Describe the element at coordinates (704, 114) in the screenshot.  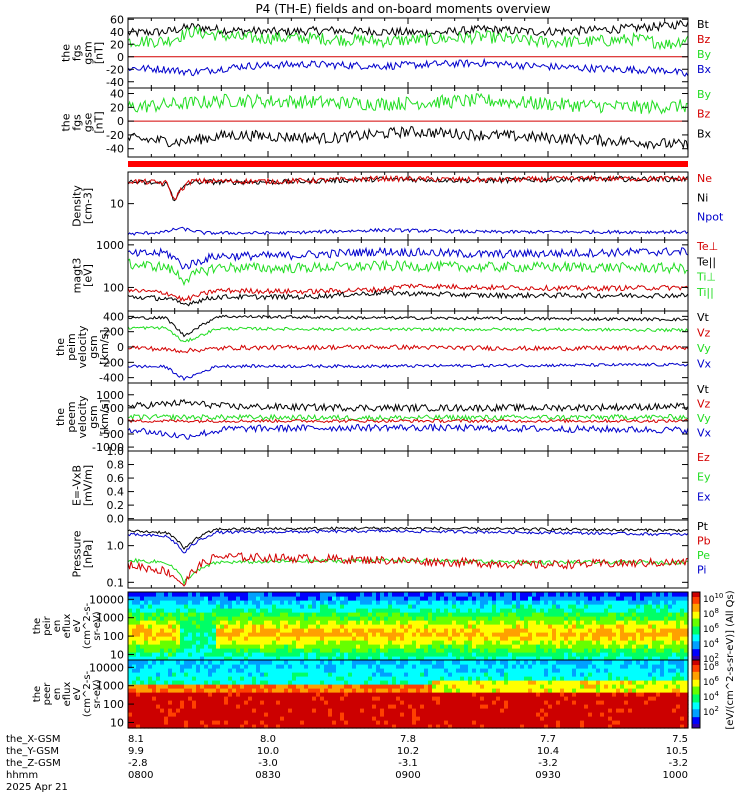
I see `legend-Bz: Bz` at that location.